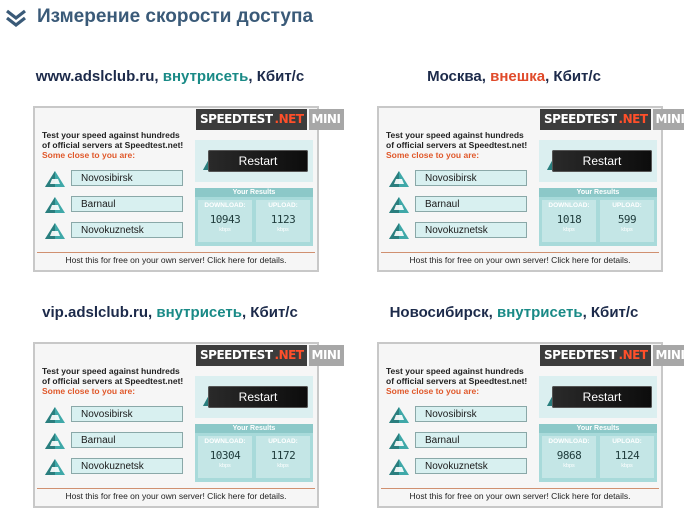 This screenshot has width=684, height=519. I want to click on download-result: DOWNLOAD: 9868 kbps, so click(569, 457).